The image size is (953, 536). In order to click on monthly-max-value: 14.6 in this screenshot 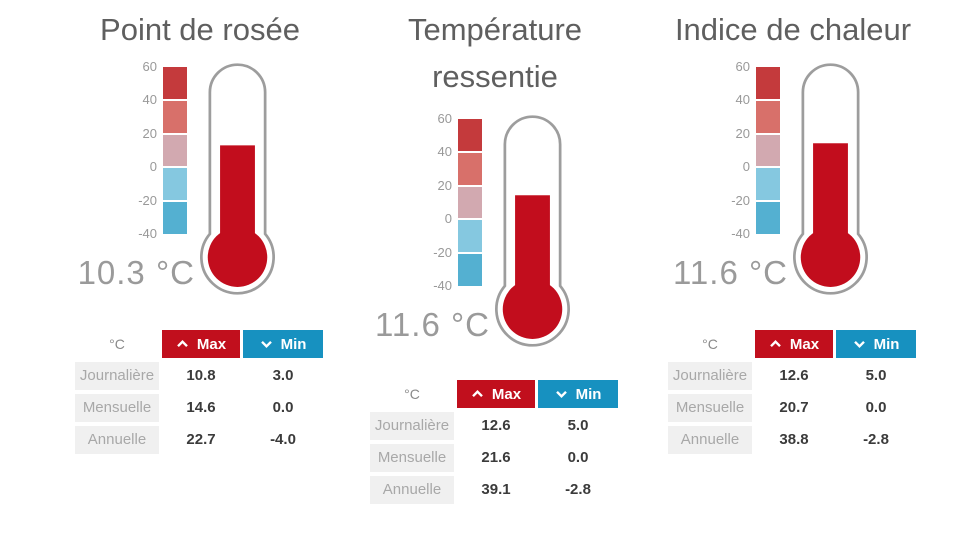, I will do `click(201, 407)`.